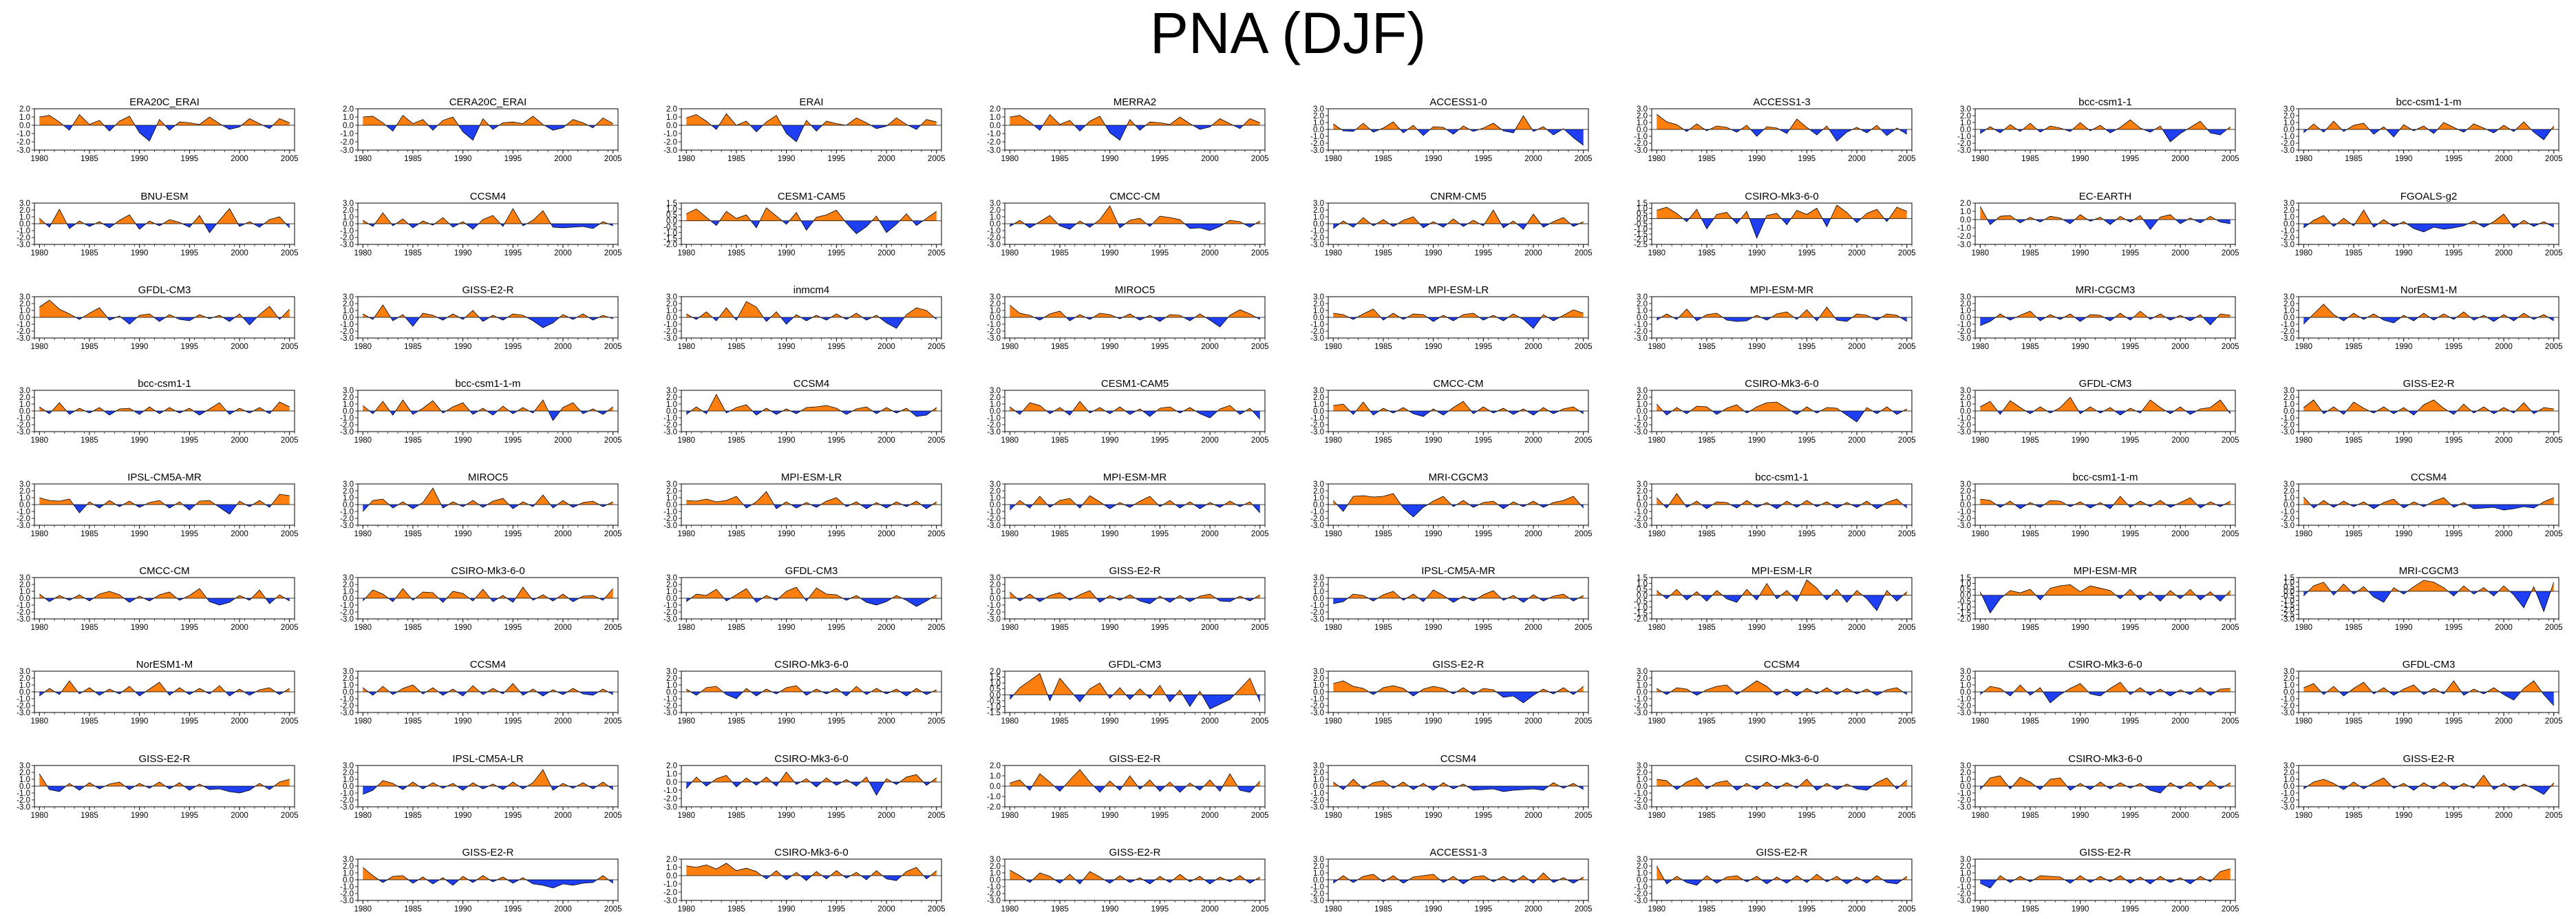 The width and height of the screenshot is (2576, 919). I want to click on panel-title: GFDL-CM3, so click(2105, 384).